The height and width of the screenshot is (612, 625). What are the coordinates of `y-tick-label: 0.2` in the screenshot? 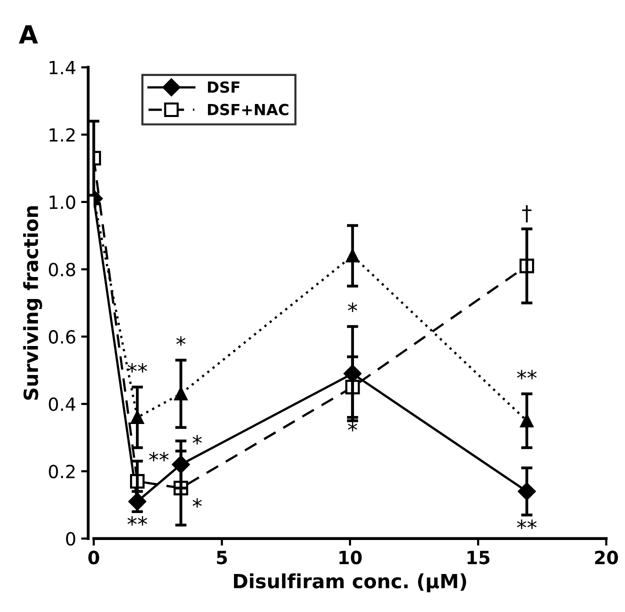 It's located at (61, 471).